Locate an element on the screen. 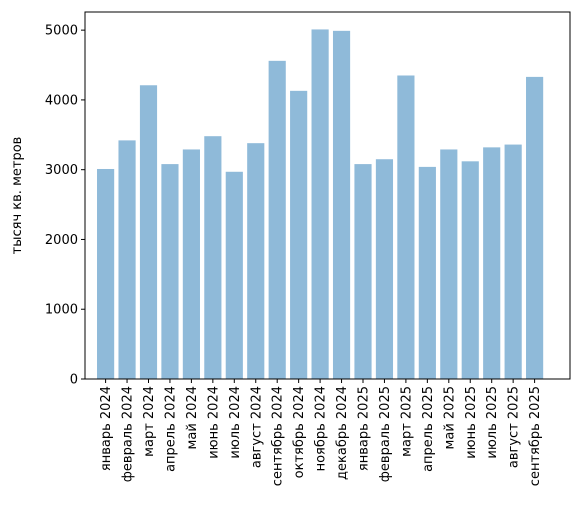 The height and width of the screenshot is (506, 580). x-tick-label: февраль 2024 is located at coordinates (128, 434).